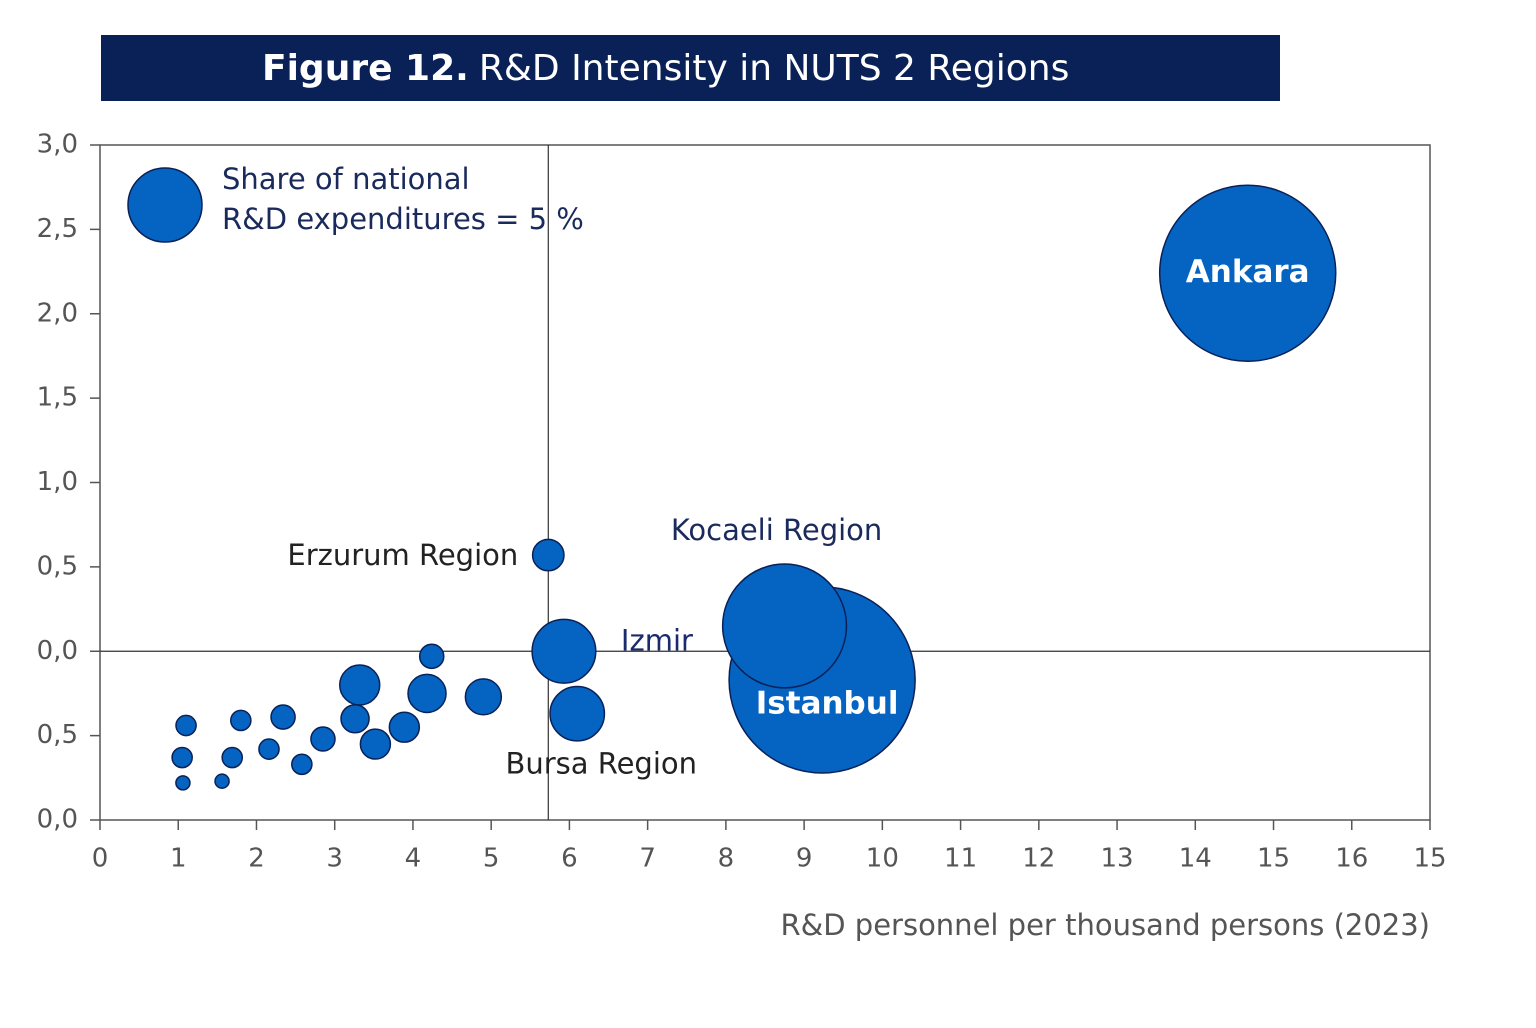 This screenshot has width=1536, height=1028. Describe the element at coordinates (1038, 859) in the screenshot. I see `x-tick-label: 12` at that location.